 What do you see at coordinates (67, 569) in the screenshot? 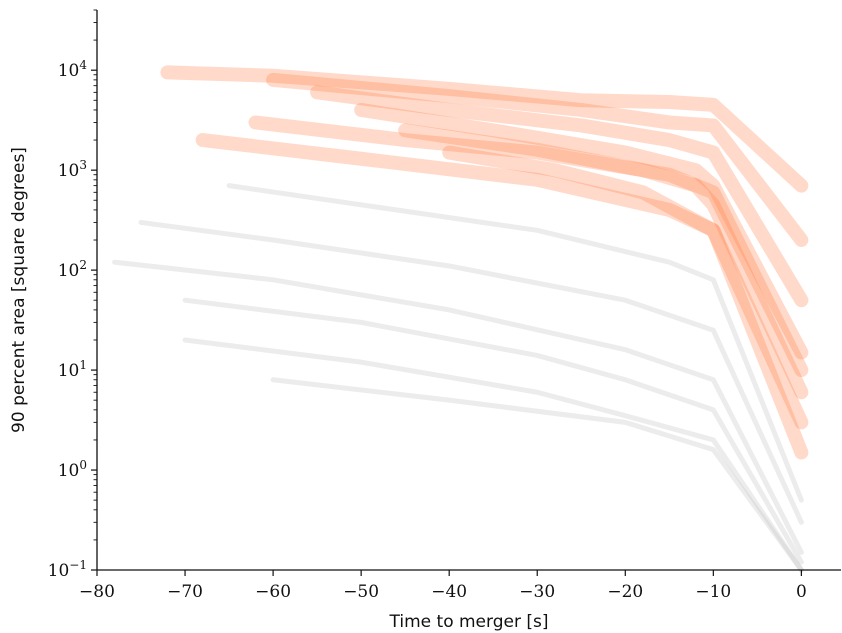
I see `y-tick-label: 10⁻¹` at bounding box center [67, 569].